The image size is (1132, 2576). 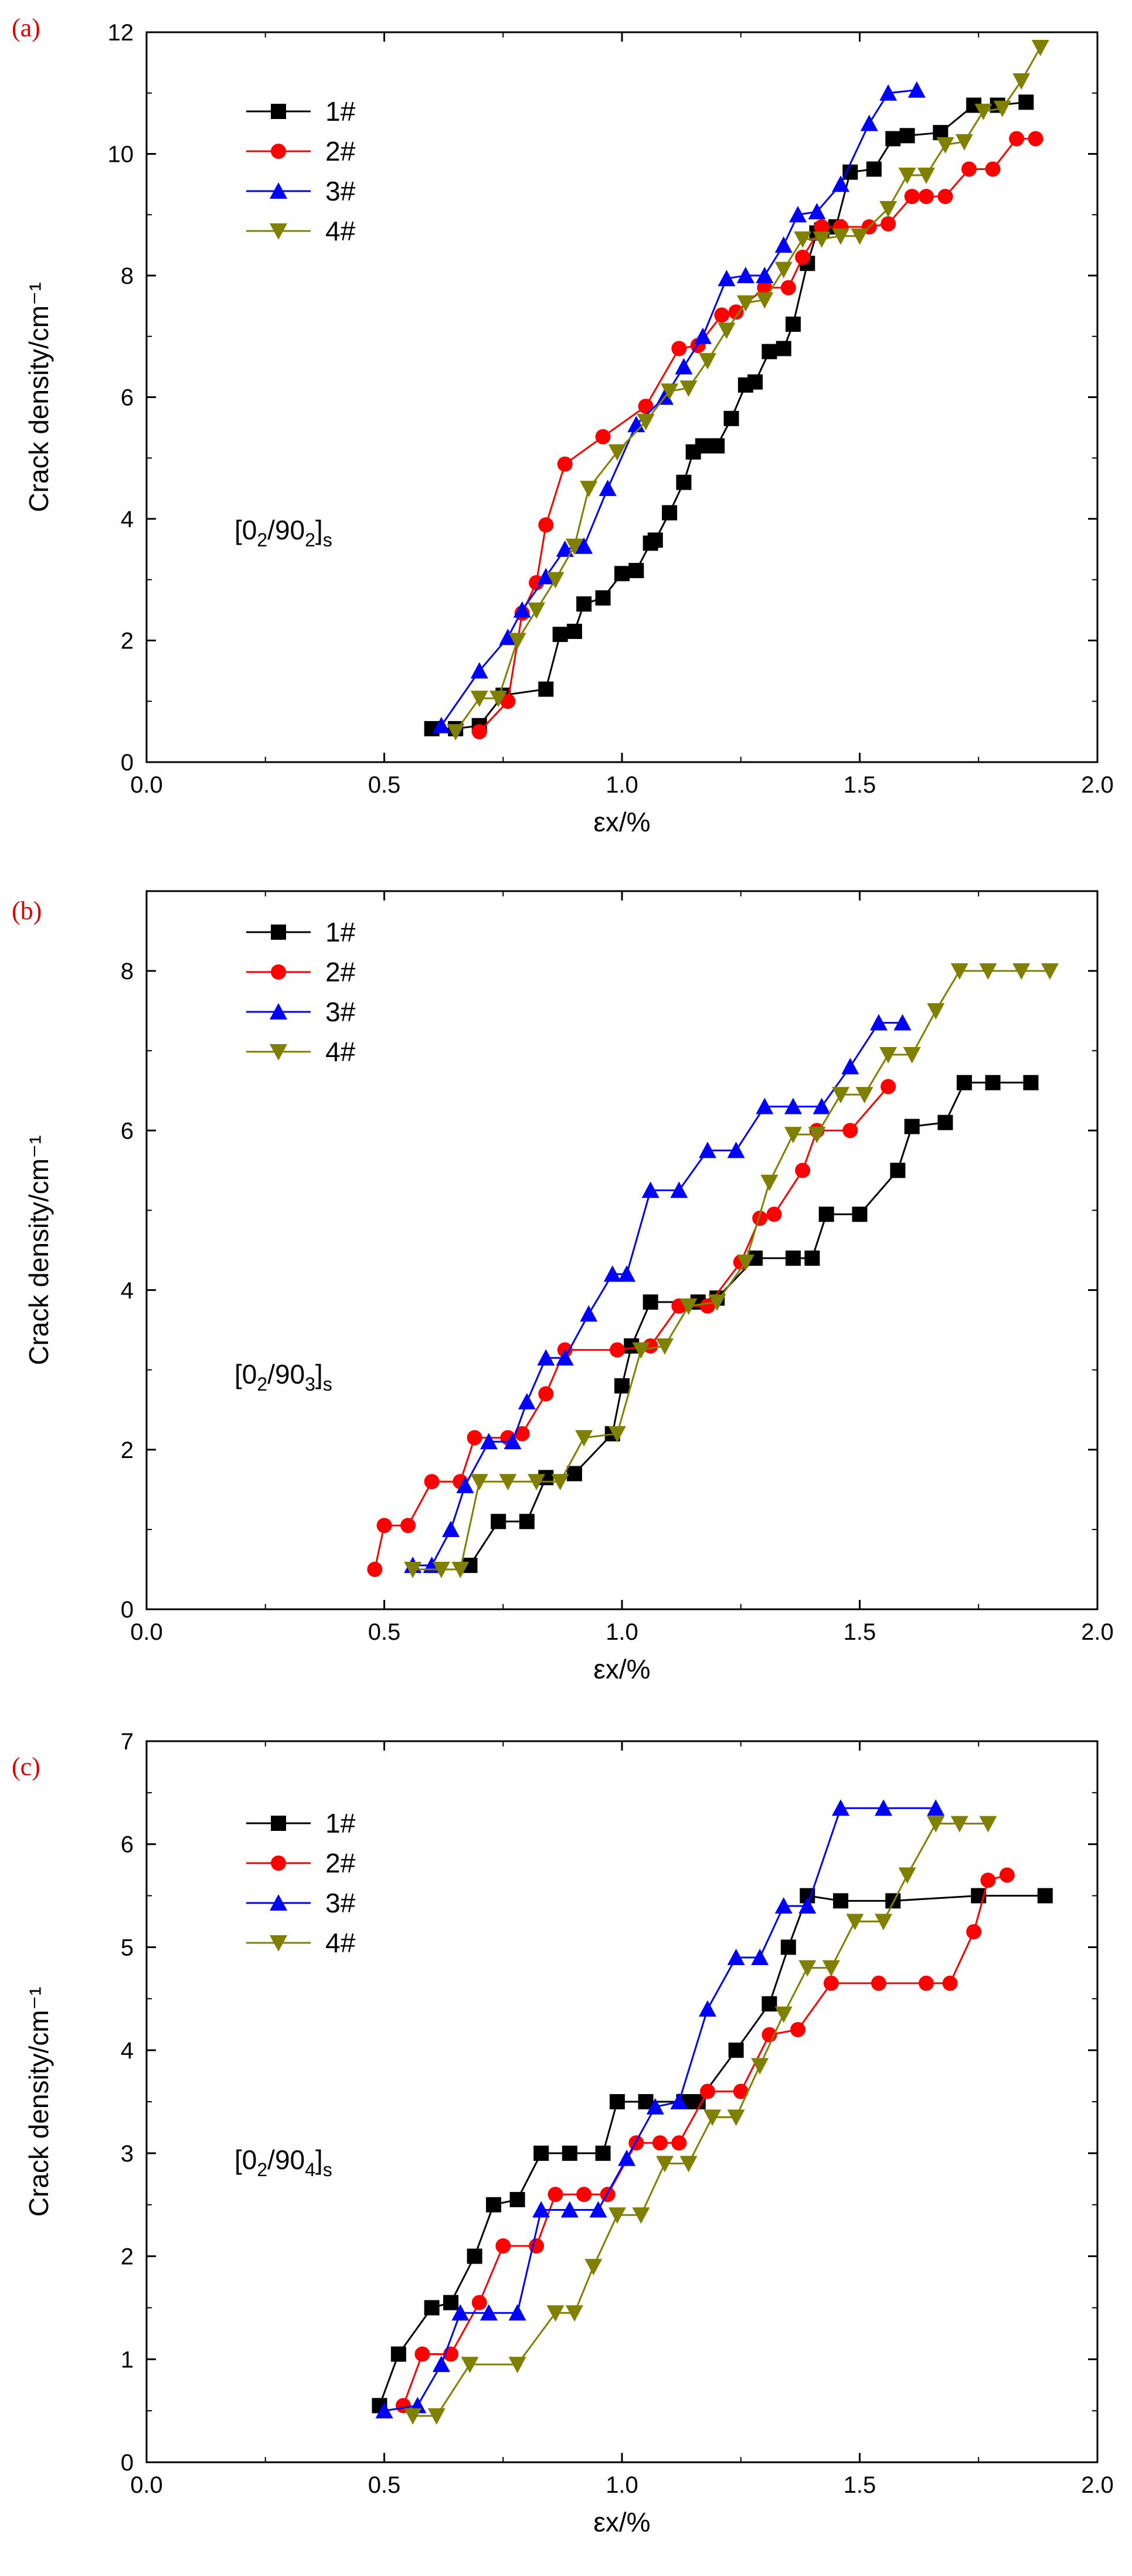 What do you see at coordinates (262, 540) in the screenshot?
I see `annotation-subscript: 2` at bounding box center [262, 540].